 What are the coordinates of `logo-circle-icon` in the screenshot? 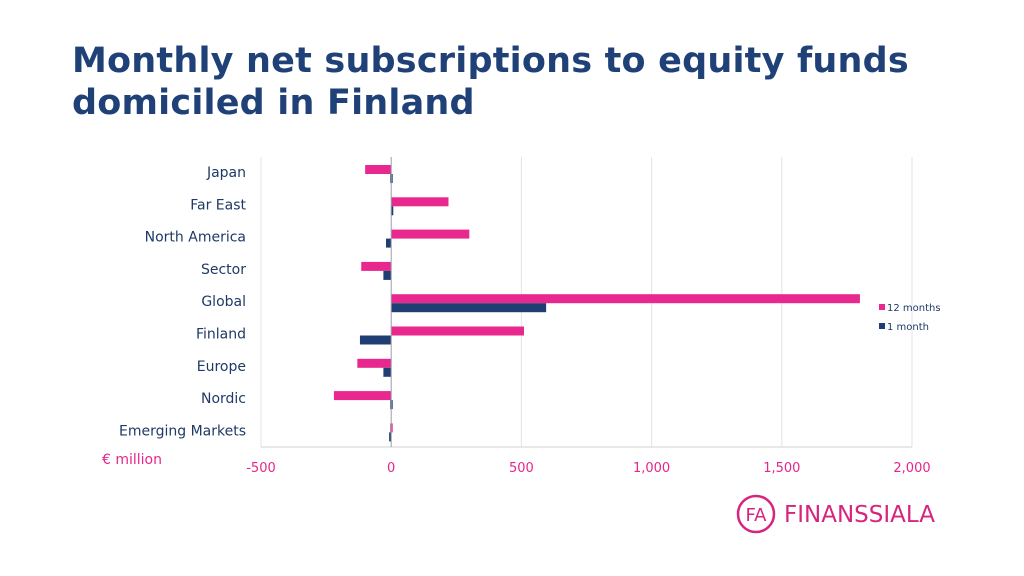 It's located at (756, 514).